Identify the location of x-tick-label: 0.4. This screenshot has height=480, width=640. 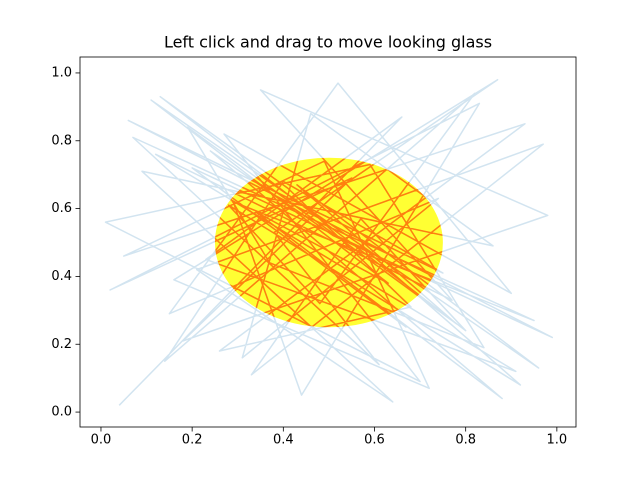
(283, 440).